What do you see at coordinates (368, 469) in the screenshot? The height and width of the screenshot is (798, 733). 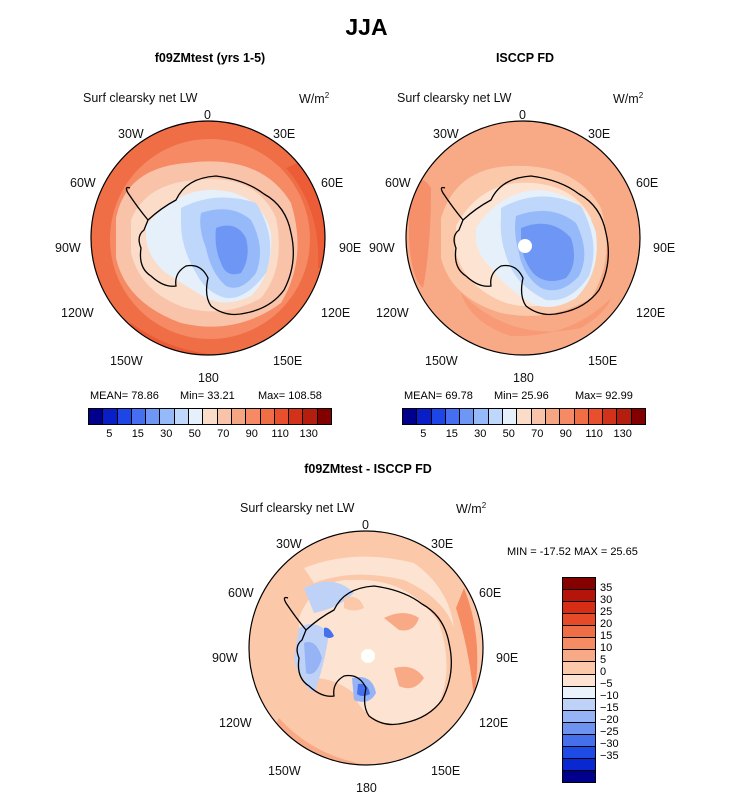 I see `panel-title-diff: f09ZMtest - ISCCP FD` at bounding box center [368, 469].